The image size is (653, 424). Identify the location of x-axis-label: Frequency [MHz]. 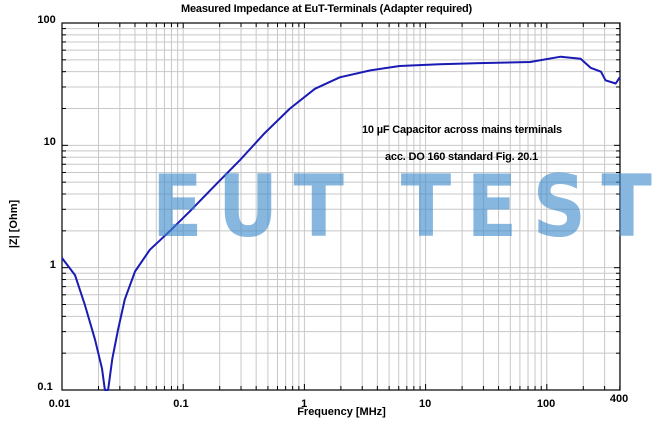
(341, 412).